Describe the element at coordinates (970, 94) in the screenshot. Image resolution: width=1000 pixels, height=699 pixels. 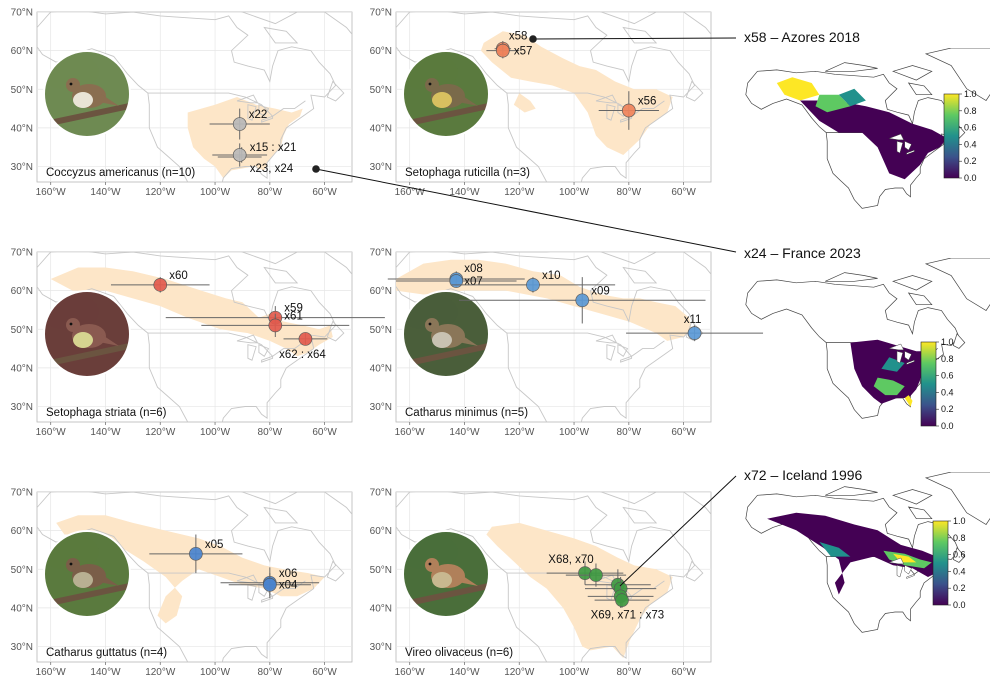
I see `colorbar-tick-label: 1.0` at that location.